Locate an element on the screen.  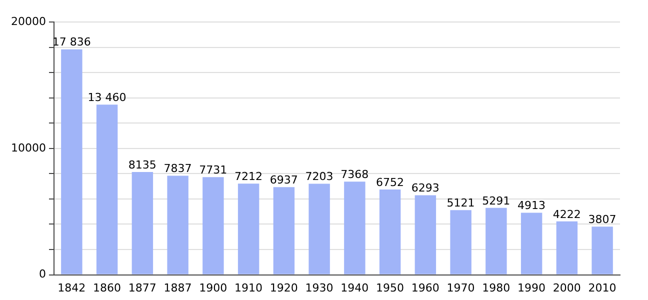
data-label: 4913 is located at coordinates (532, 205).